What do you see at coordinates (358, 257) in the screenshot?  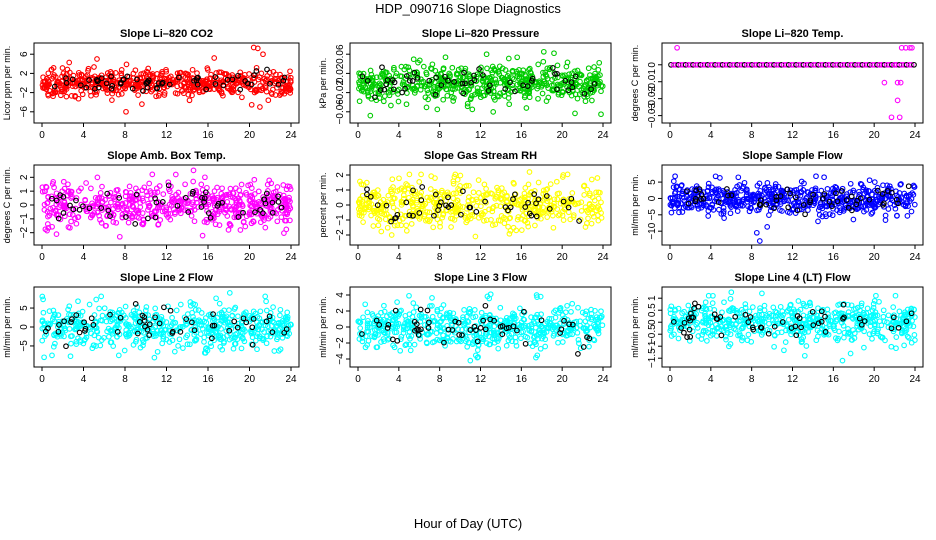 I see `x-tick-label: 0` at bounding box center [358, 257].